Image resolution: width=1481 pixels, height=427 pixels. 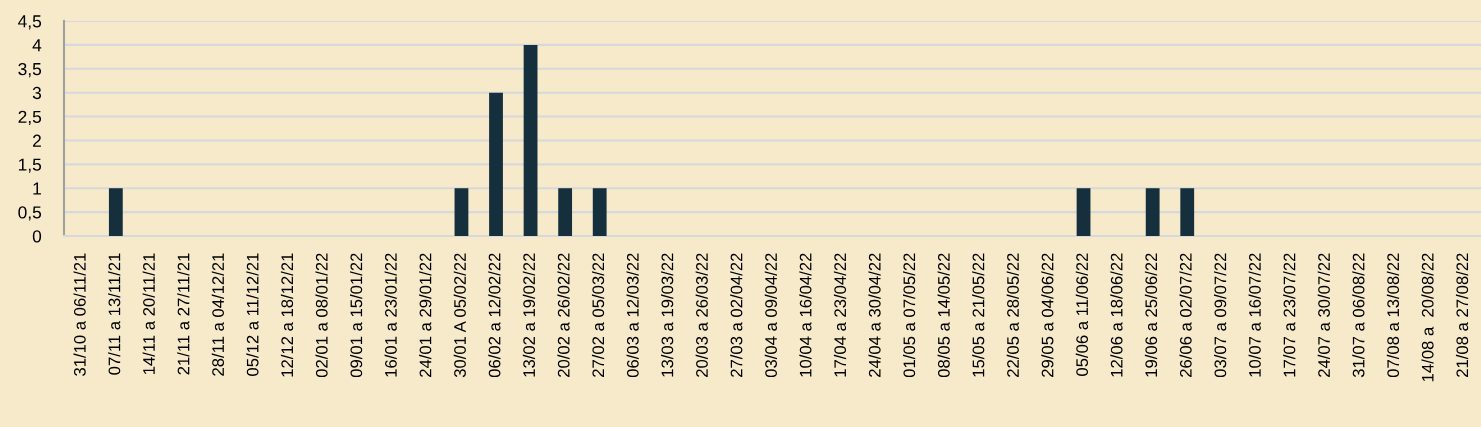 What do you see at coordinates (529, 315) in the screenshot?
I see `x-tick-label: 13/02 a 19/02/22` at bounding box center [529, 315].